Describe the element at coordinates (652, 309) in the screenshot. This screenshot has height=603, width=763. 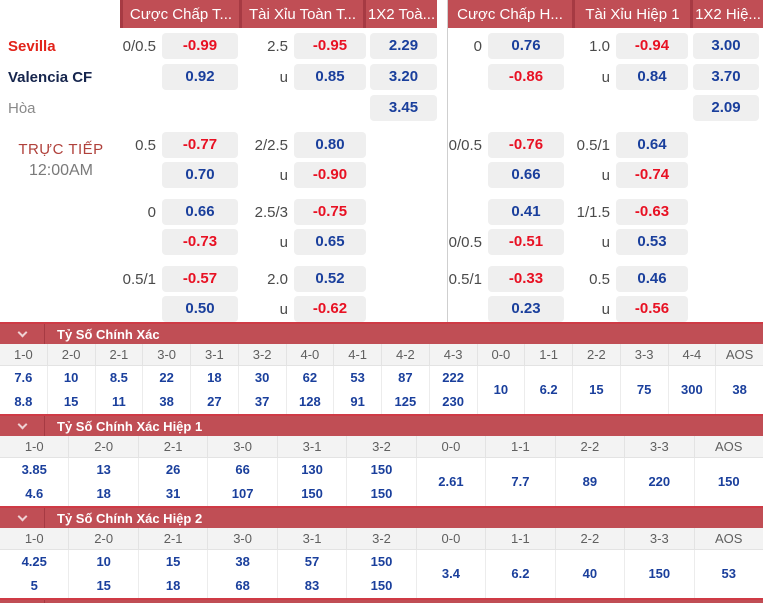
I see `odds-pill: -0.56` at that location.